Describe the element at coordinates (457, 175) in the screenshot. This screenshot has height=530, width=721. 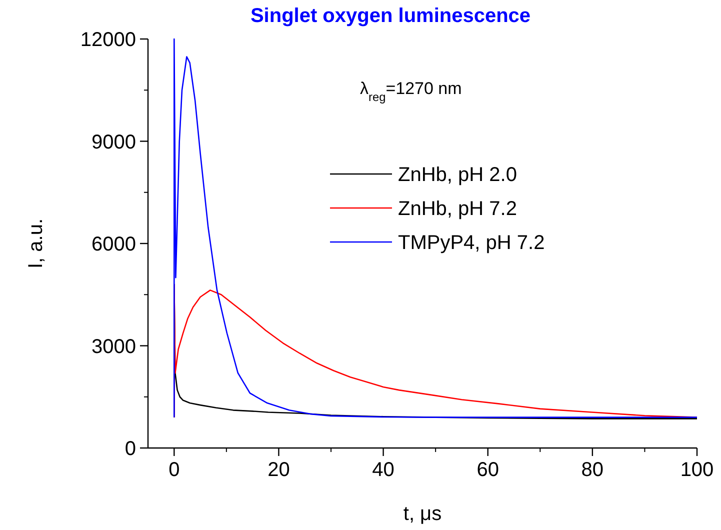
I see `legend-label: ZnHb, pH 2.0` at that location.